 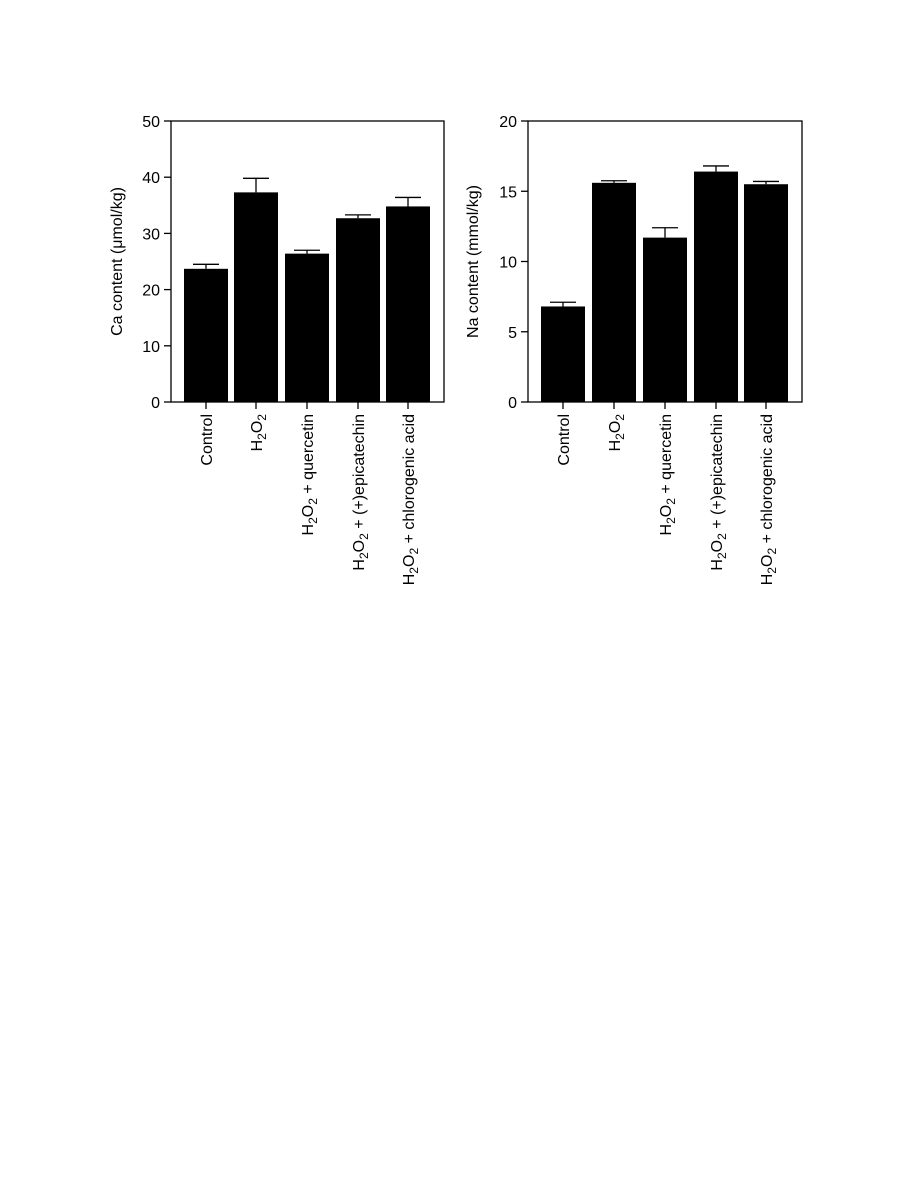 I want to click on y-axis-label: Ca content (μmol/kg), so click(x=117, y=261).